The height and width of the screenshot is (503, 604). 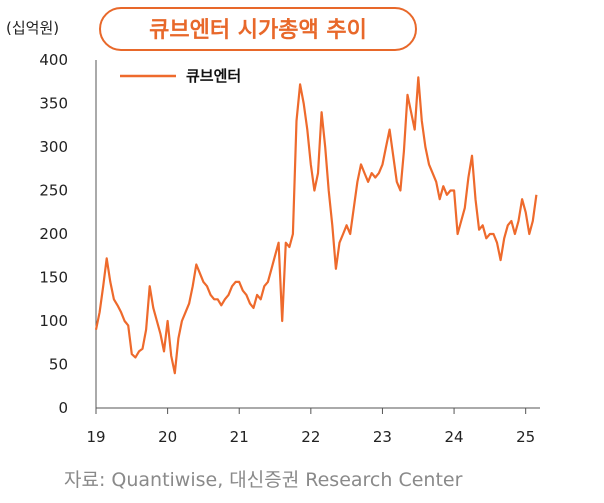 What do you see at coordinates (310, 427) in the screenshot?
I see `x-axis-ticks: 19 20 21 22 23 24 25` at bounding box center [310, 427].